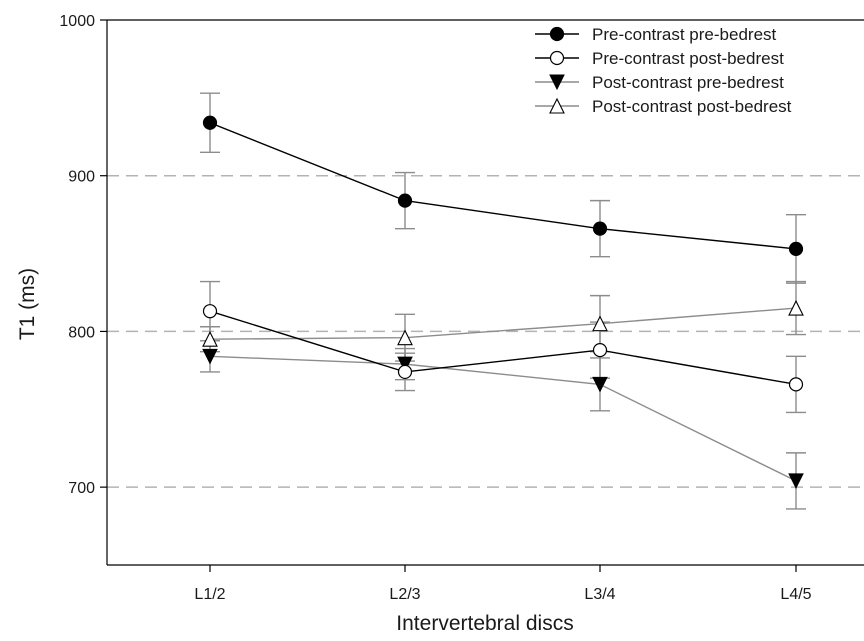  What do you see at coordinates (81, 488) in the screenshot?
I see `y-tick-label: 700` at bounding box center [81, 488].